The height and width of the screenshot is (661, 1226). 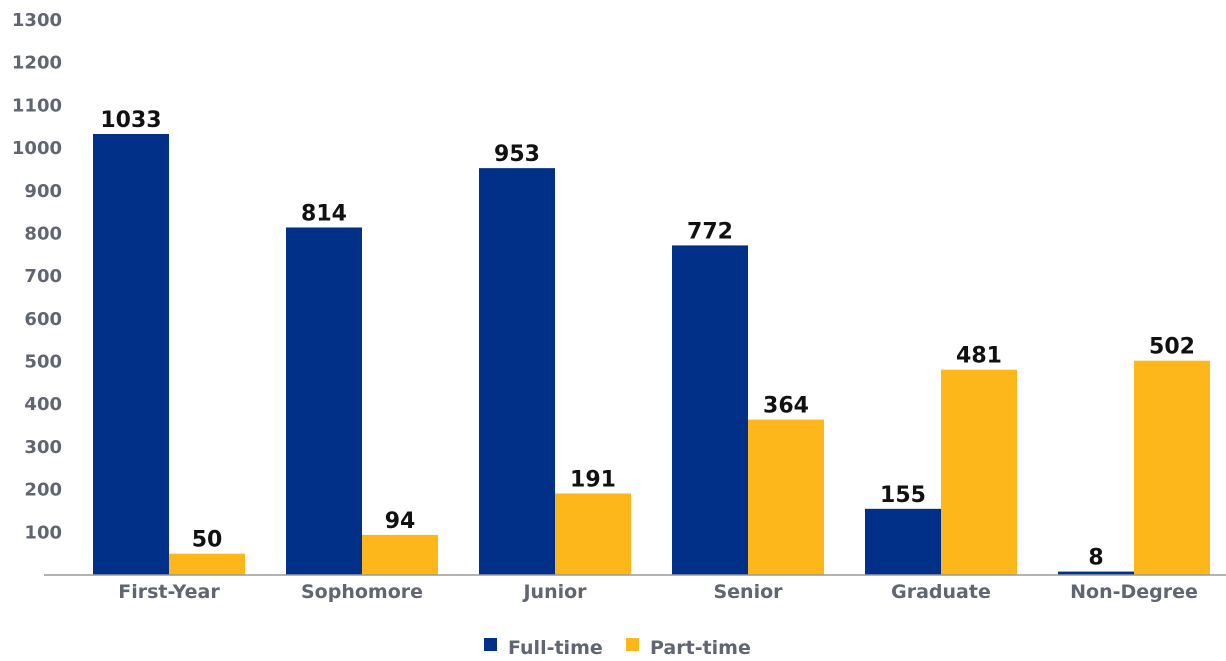 I want to click on data-label: 155, so click(x=903, y=495).